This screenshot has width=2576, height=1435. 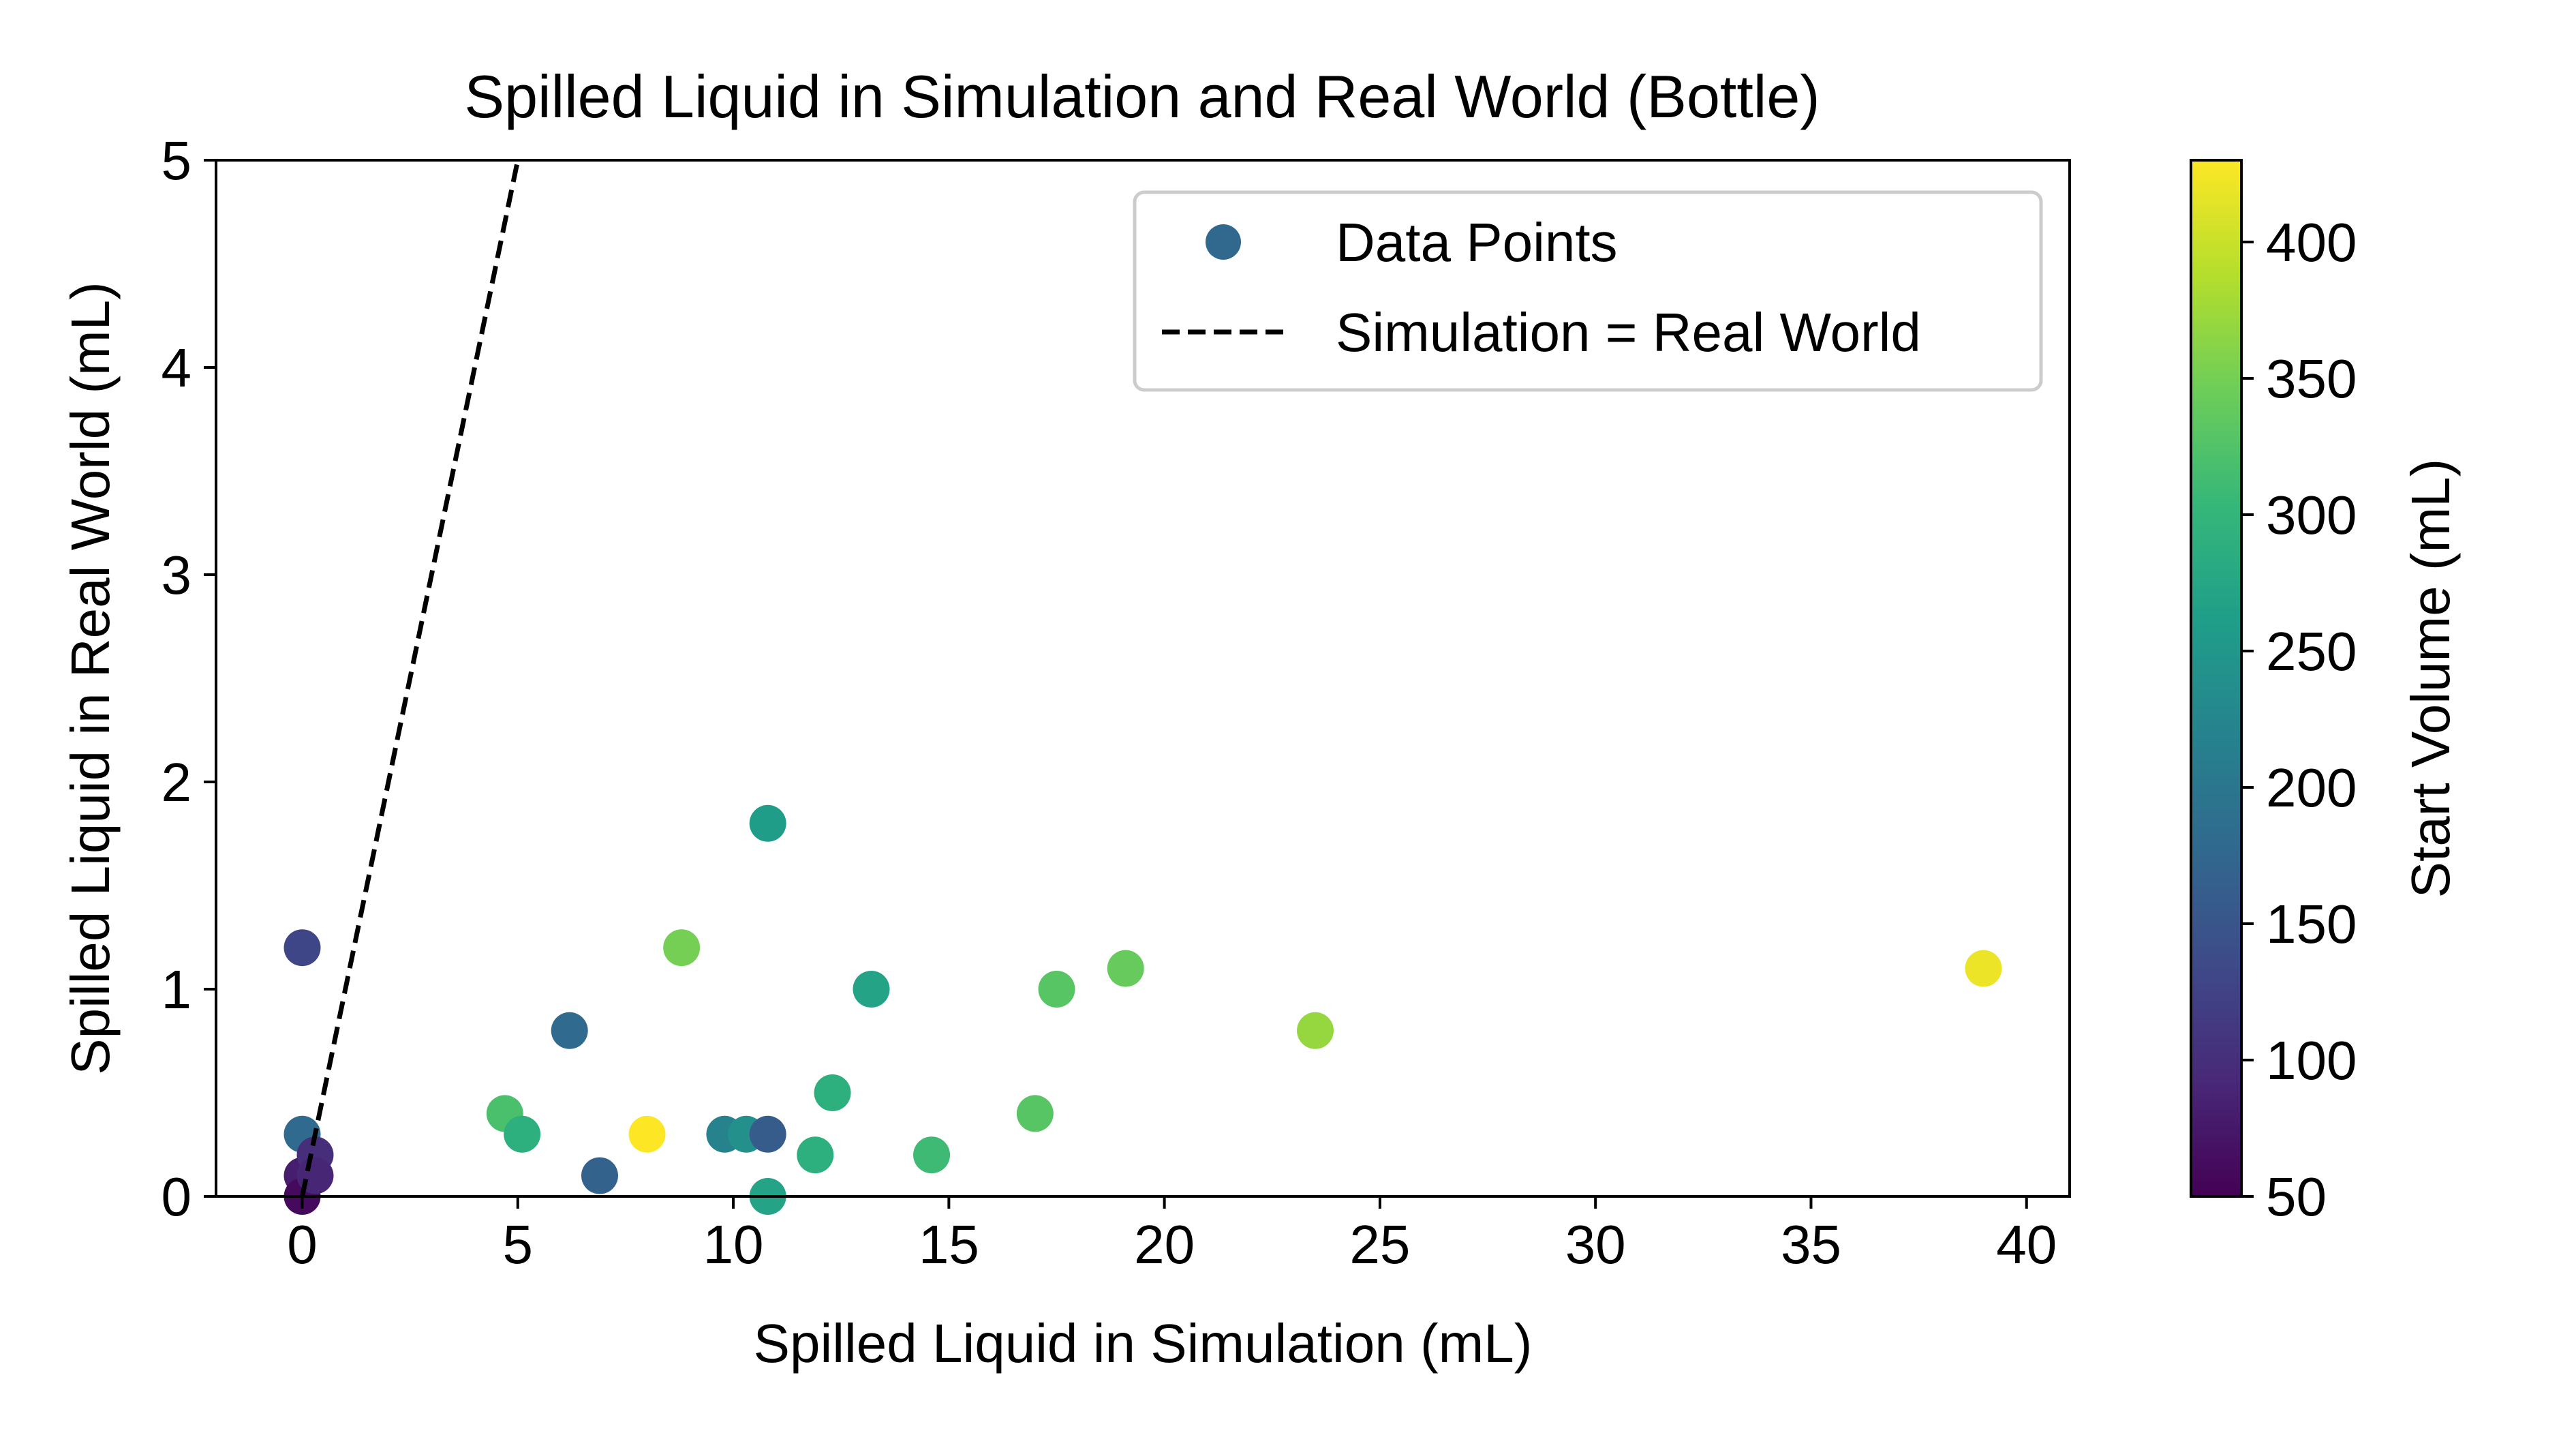 I want to click on colorbar-tick-label: 150, so click(x=2311, y=924).